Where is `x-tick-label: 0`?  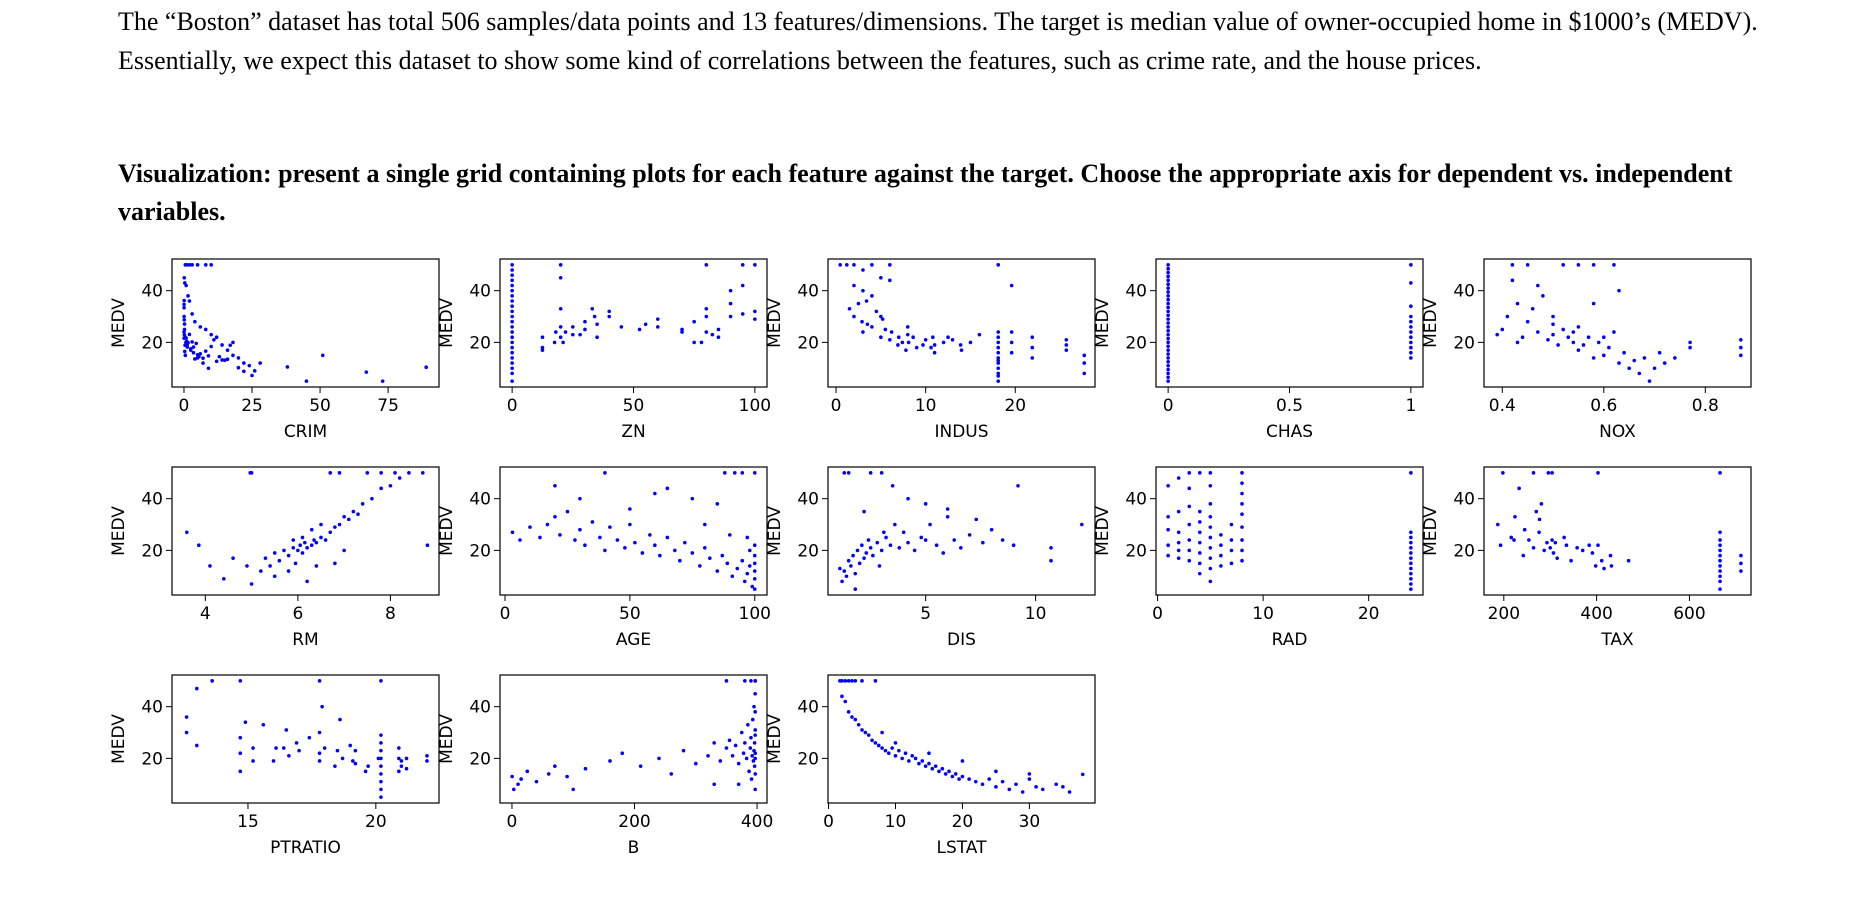
x-tick-label: 0 is located at coordinates (505, 614).